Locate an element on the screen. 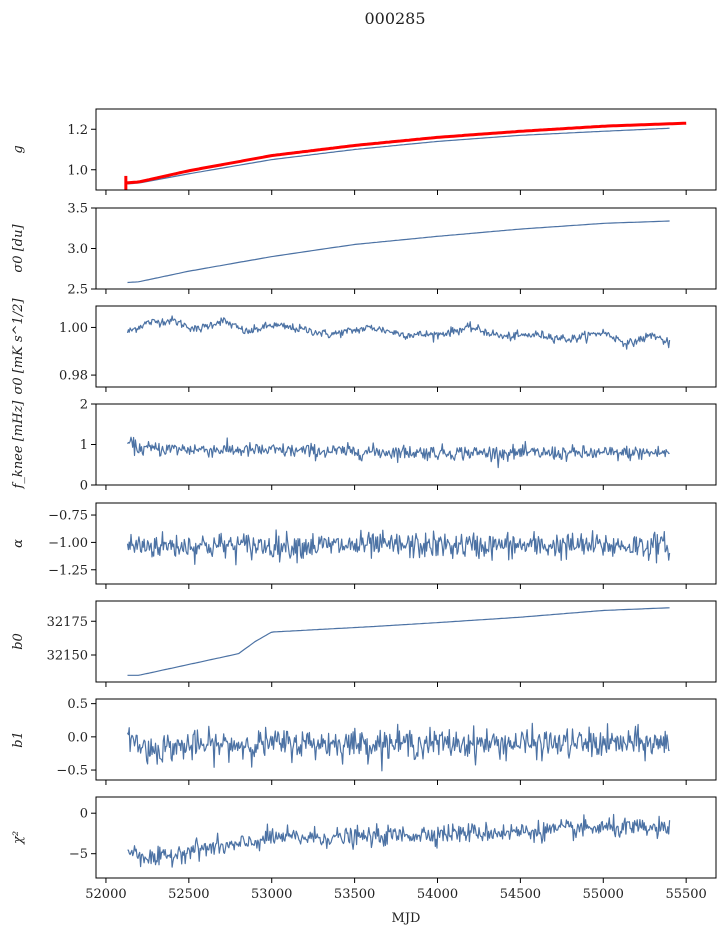 Image resolution: width=725 pixels, height=936 pixels. series-line-g_fit is located at coordinates (406, 153).